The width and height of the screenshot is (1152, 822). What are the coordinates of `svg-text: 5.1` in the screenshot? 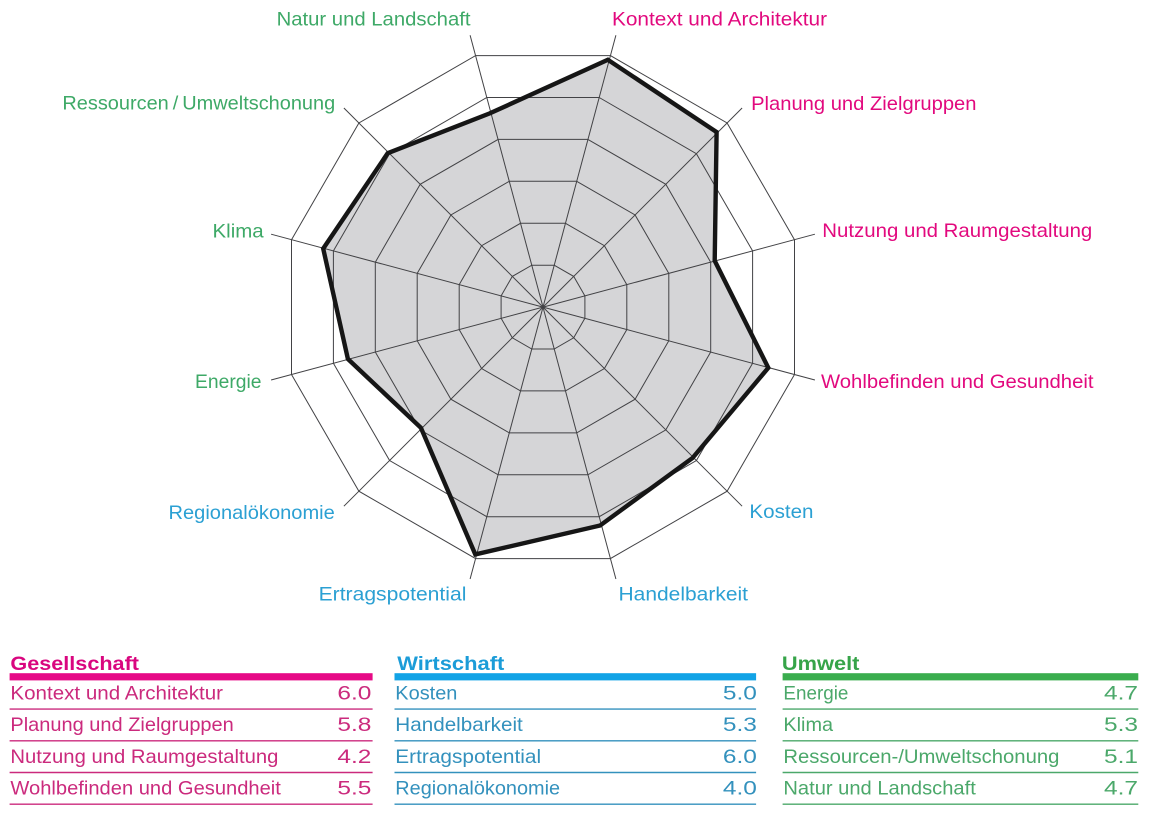 It's located at (1121, 757).